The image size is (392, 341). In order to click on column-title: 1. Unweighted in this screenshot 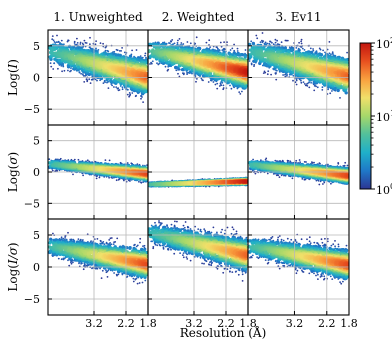, I will do `click(98, 17)`.